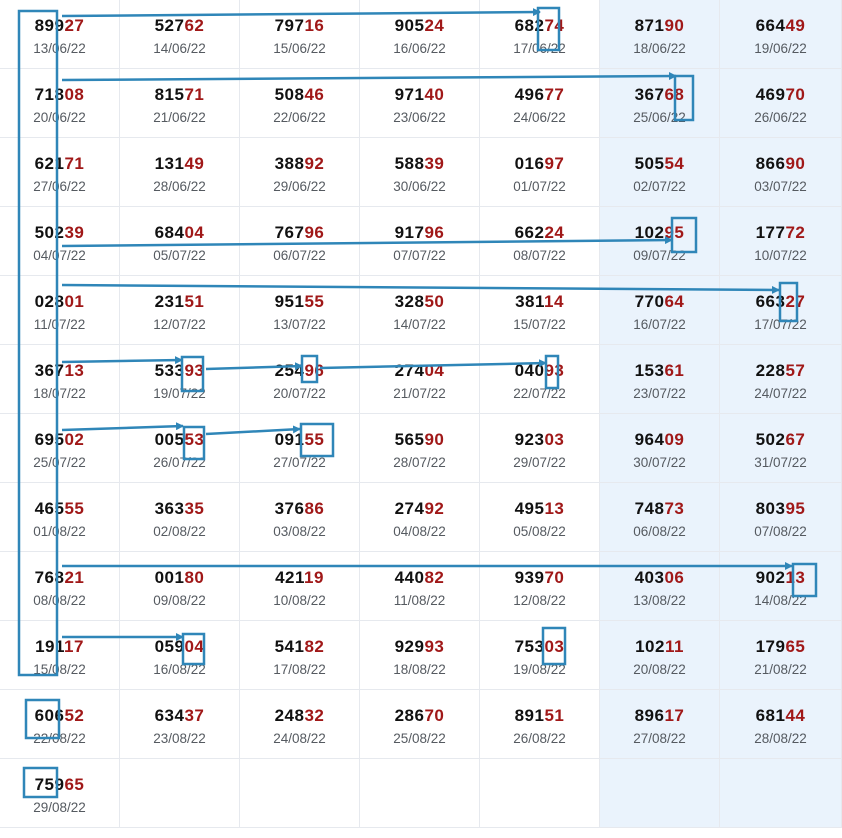 The width and height of the screenshot is (842, 838). What do you see at coordinates (314, 301) in the screenshot?
I see `number-suffix: 55` at bounding box center [314, 301].